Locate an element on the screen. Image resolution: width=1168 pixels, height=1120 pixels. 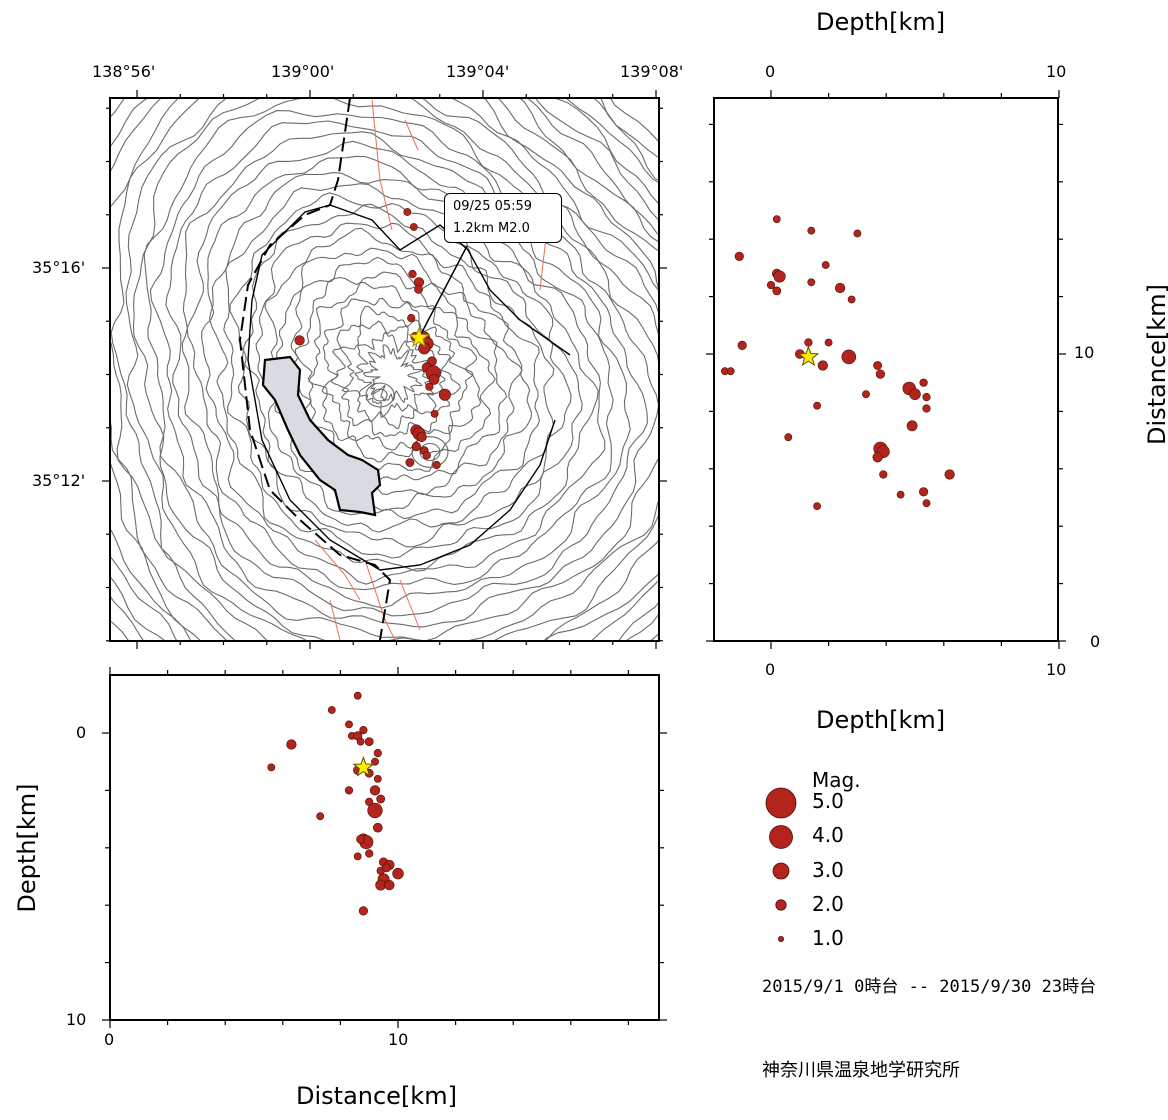
legend-label: 2.0 is located at coordinates (828, 904).